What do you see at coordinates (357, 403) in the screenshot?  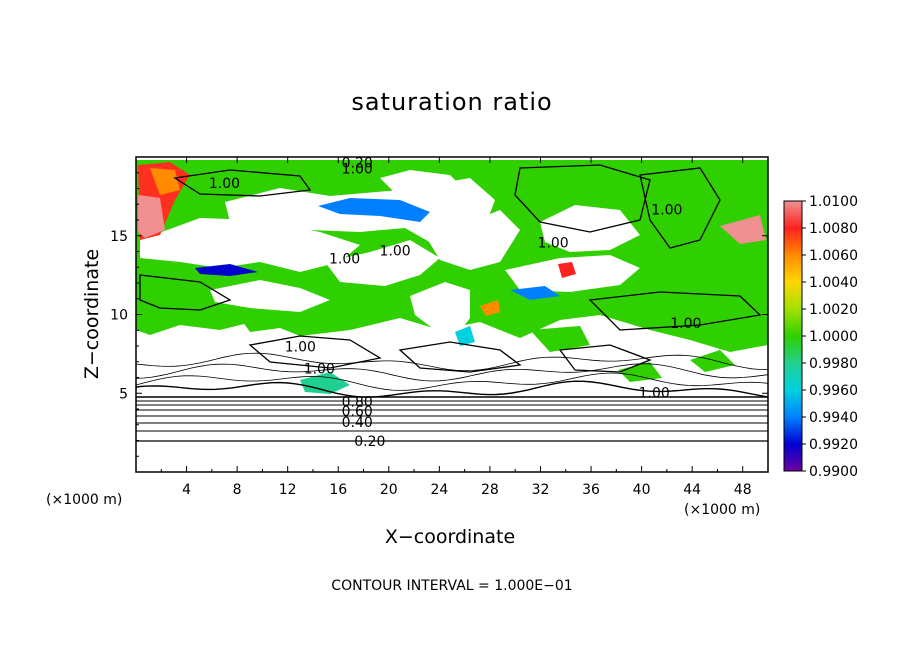 I see `contour-label: 0.80` at bounding box center [357, 403].